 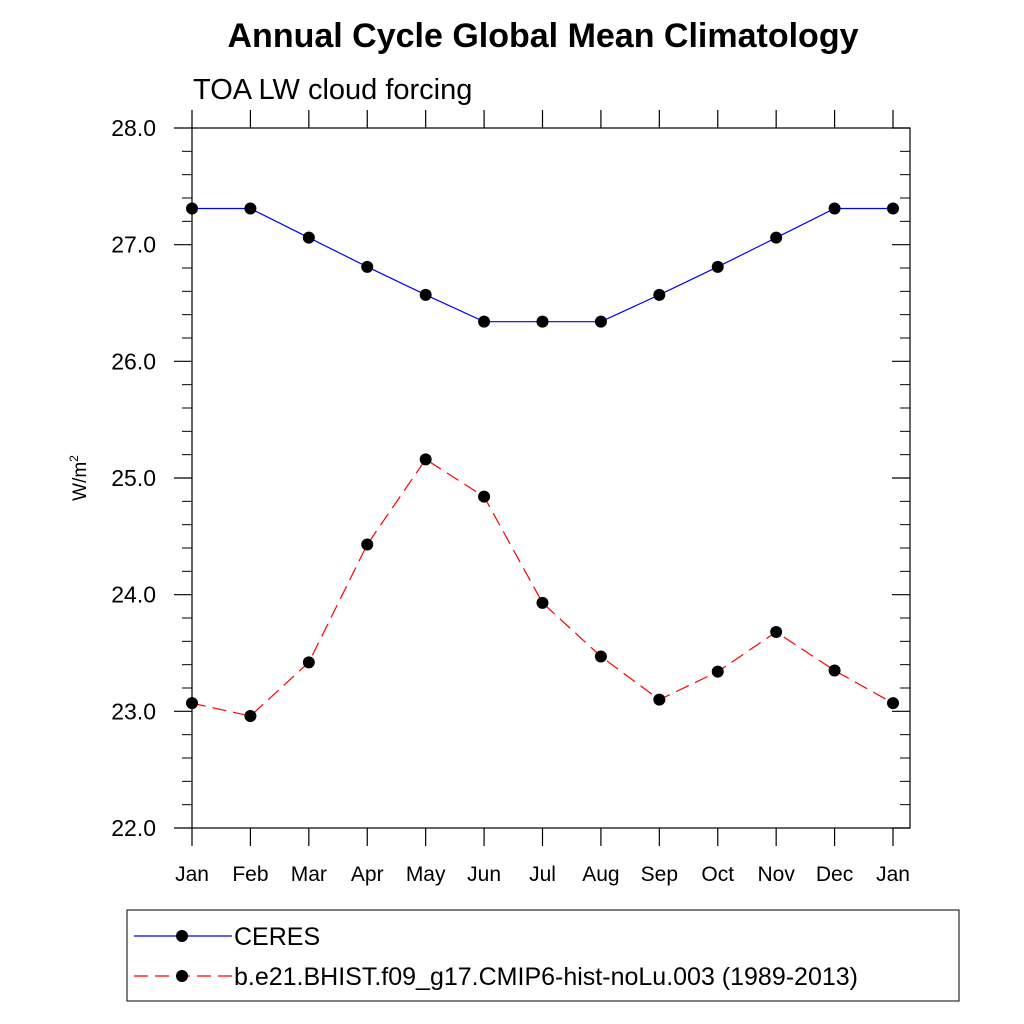 What do you see at coordinates (332, 90) in the screenshot?
I see `chart-subtitle: TOA LW cloud forcing` at bounding box center [332, 90].